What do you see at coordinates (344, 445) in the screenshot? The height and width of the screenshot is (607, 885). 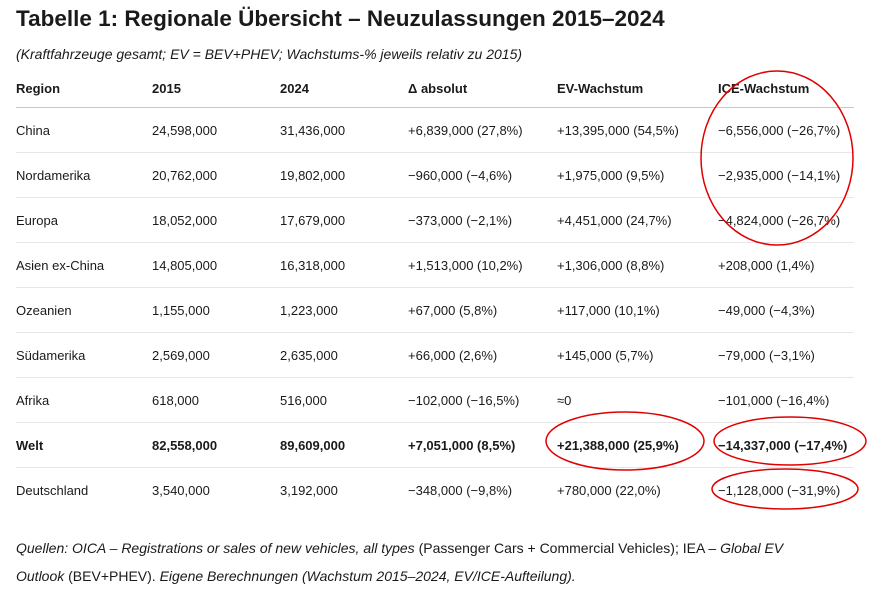 I see `cell-2024: 89,609,000` at bounding box center [344, 445].